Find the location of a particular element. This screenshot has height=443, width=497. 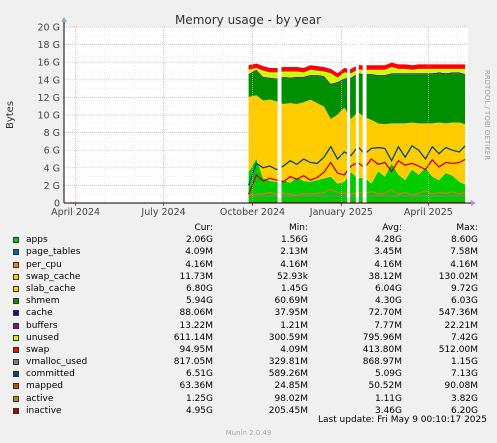

legend-cur: 2.06G is located at coordinates (199, 240).